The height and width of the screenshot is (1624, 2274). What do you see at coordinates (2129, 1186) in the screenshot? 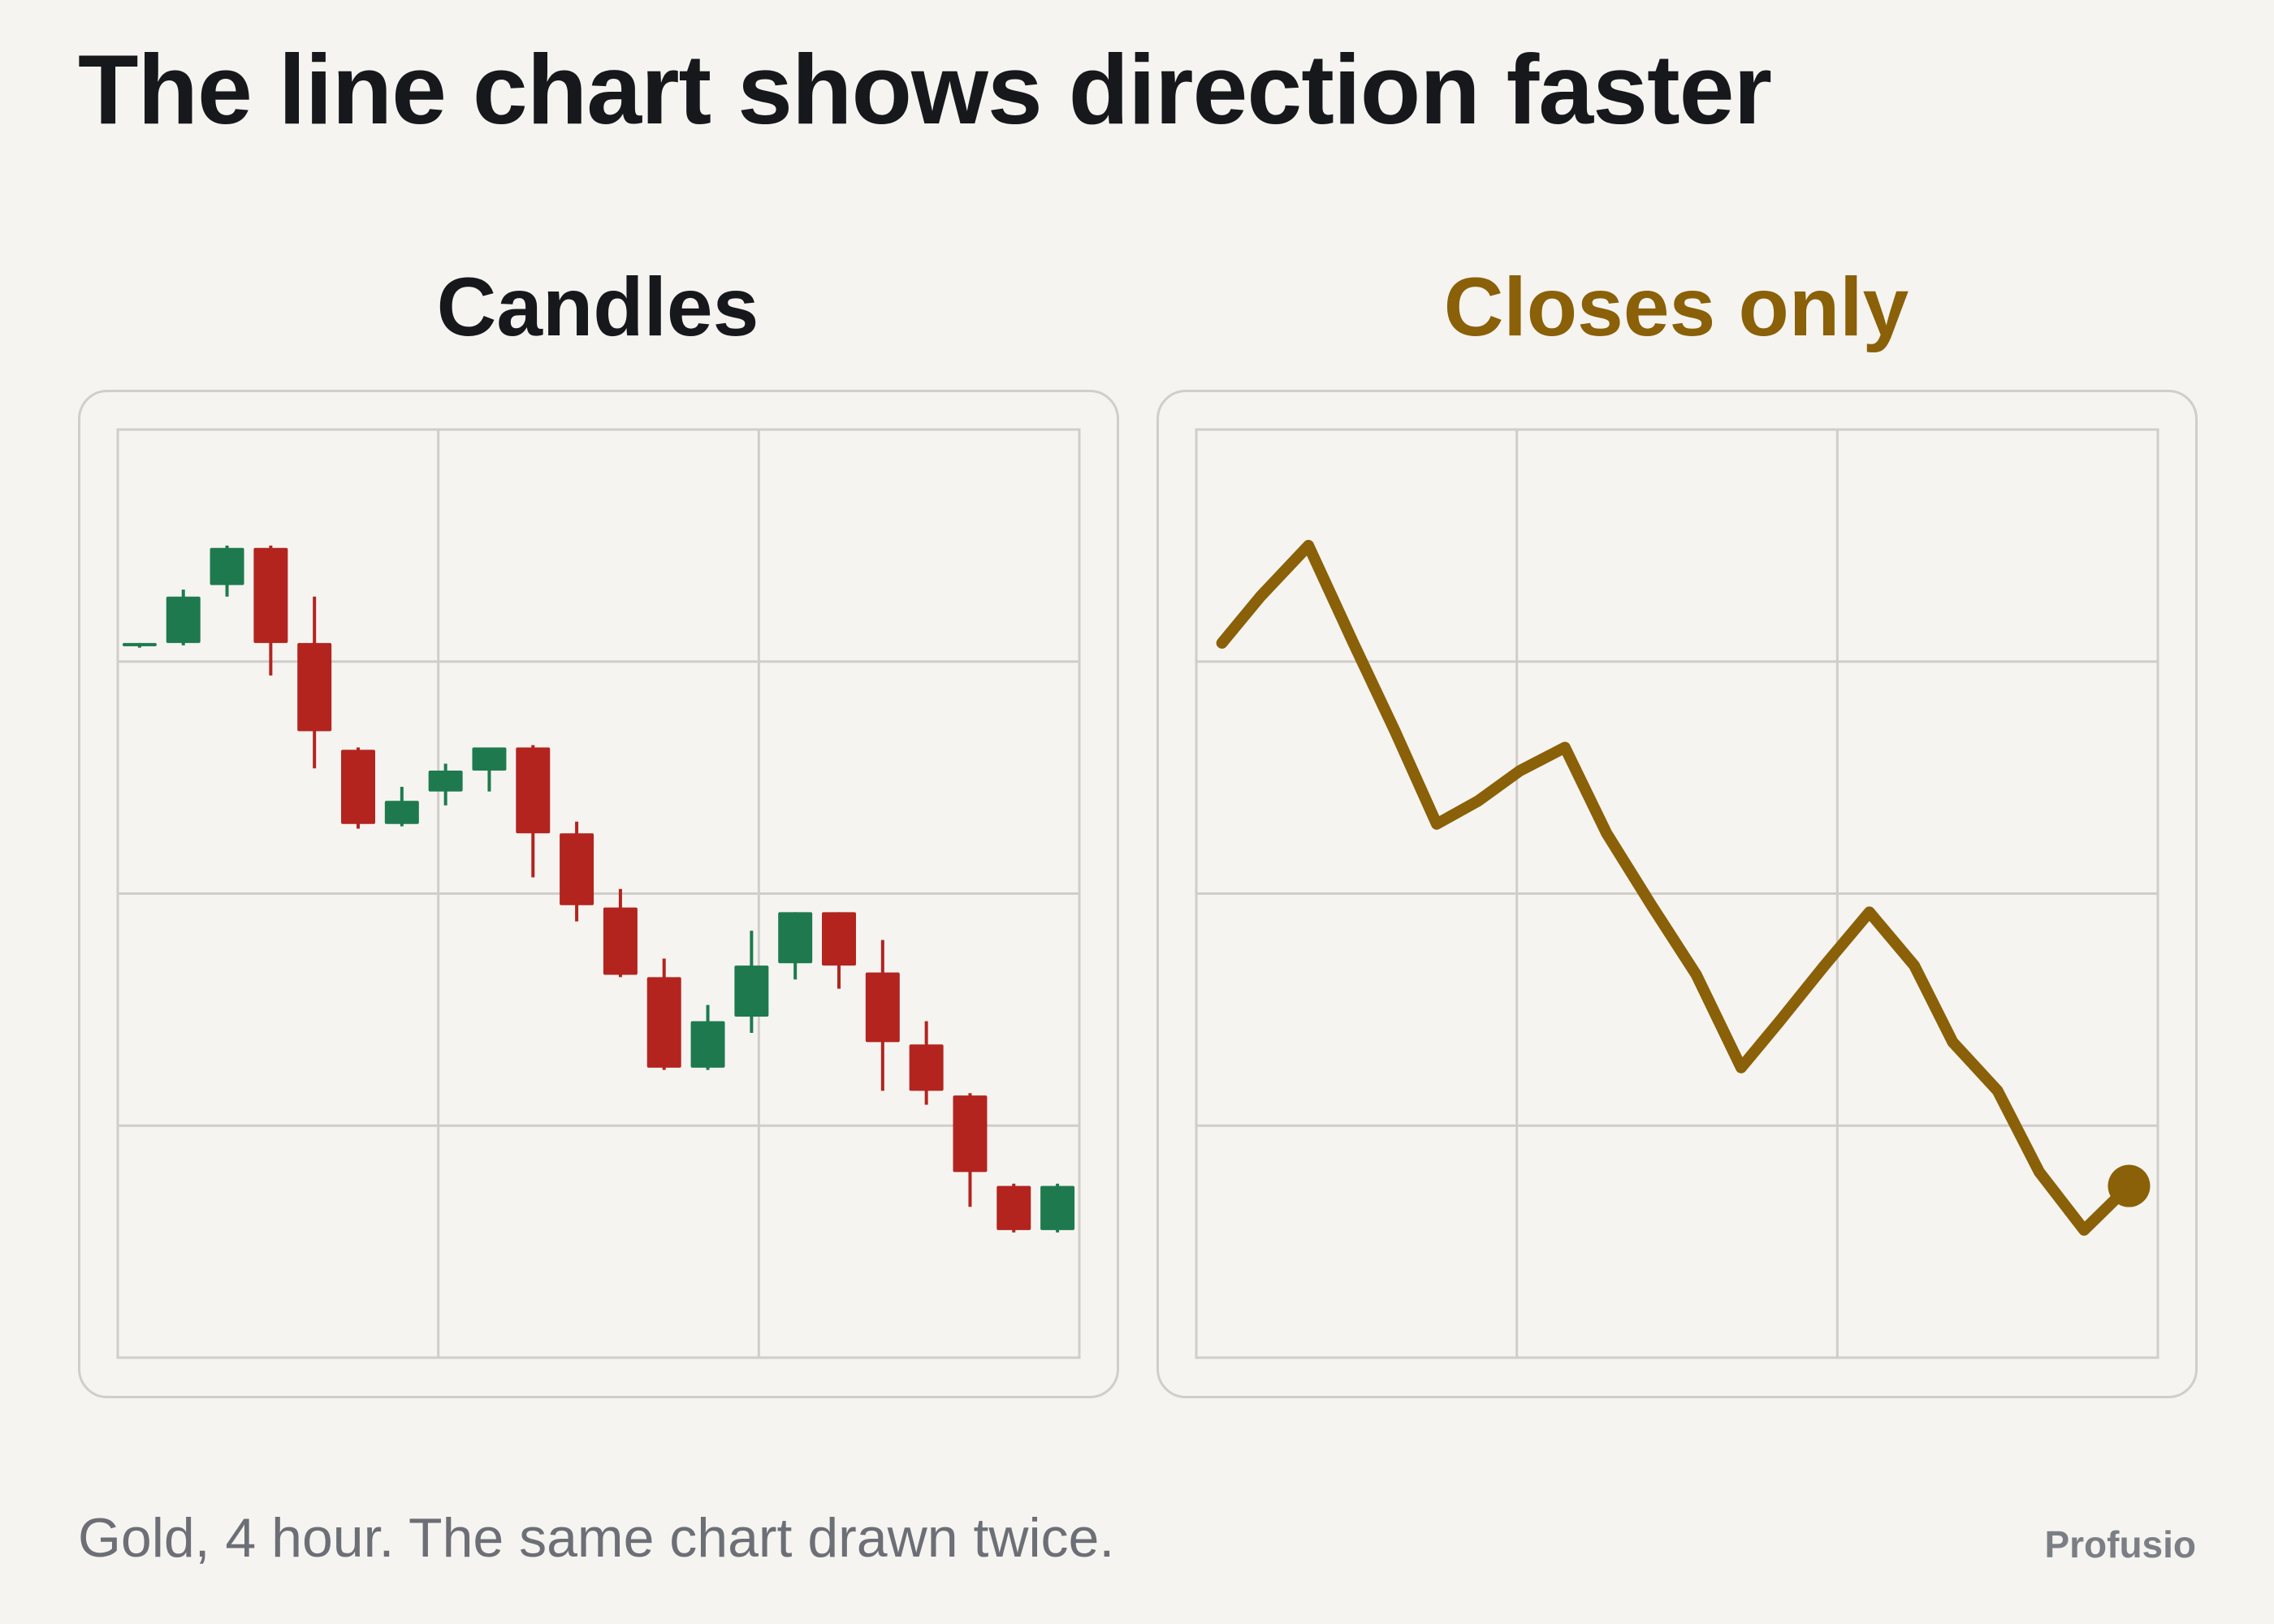
I see `last-close-marker` at bounding box center [2129, 1186].